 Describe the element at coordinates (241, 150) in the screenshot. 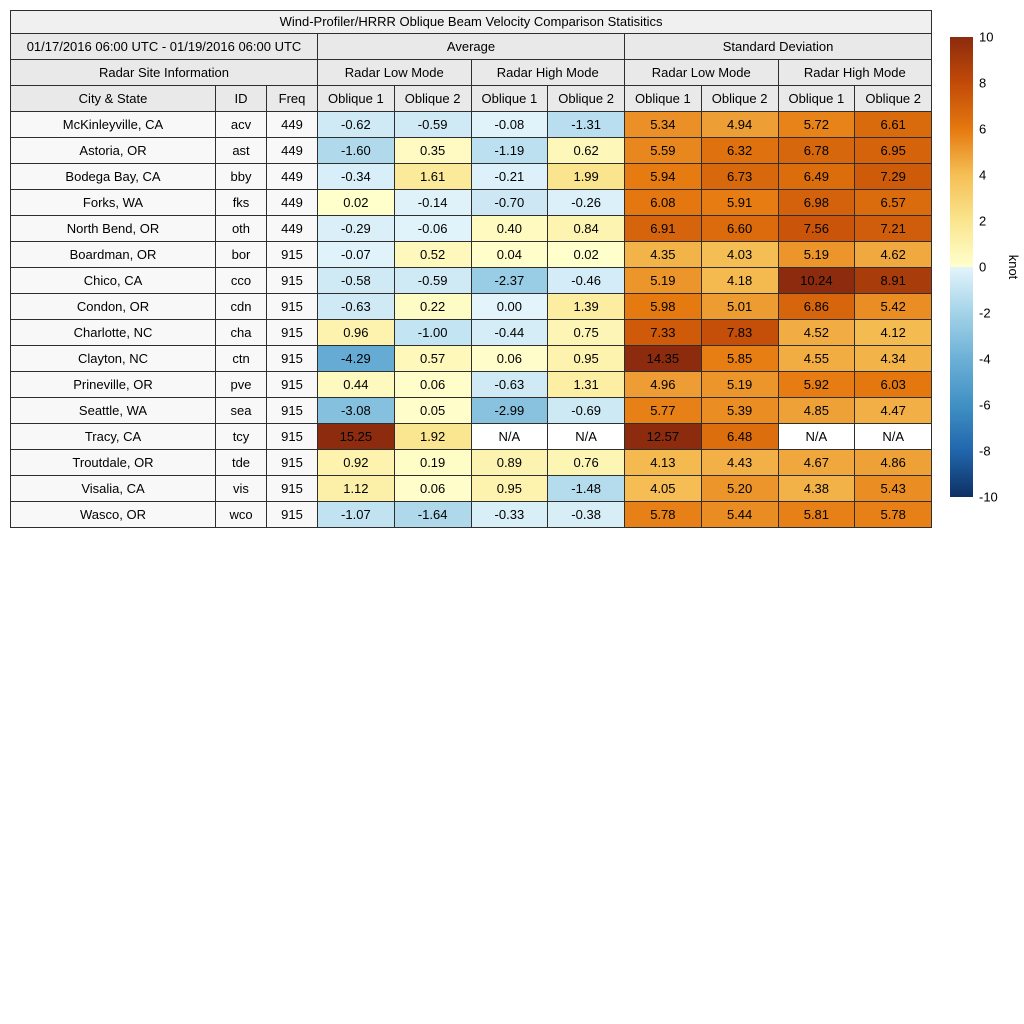

I see `id-cell: ast` at that location.